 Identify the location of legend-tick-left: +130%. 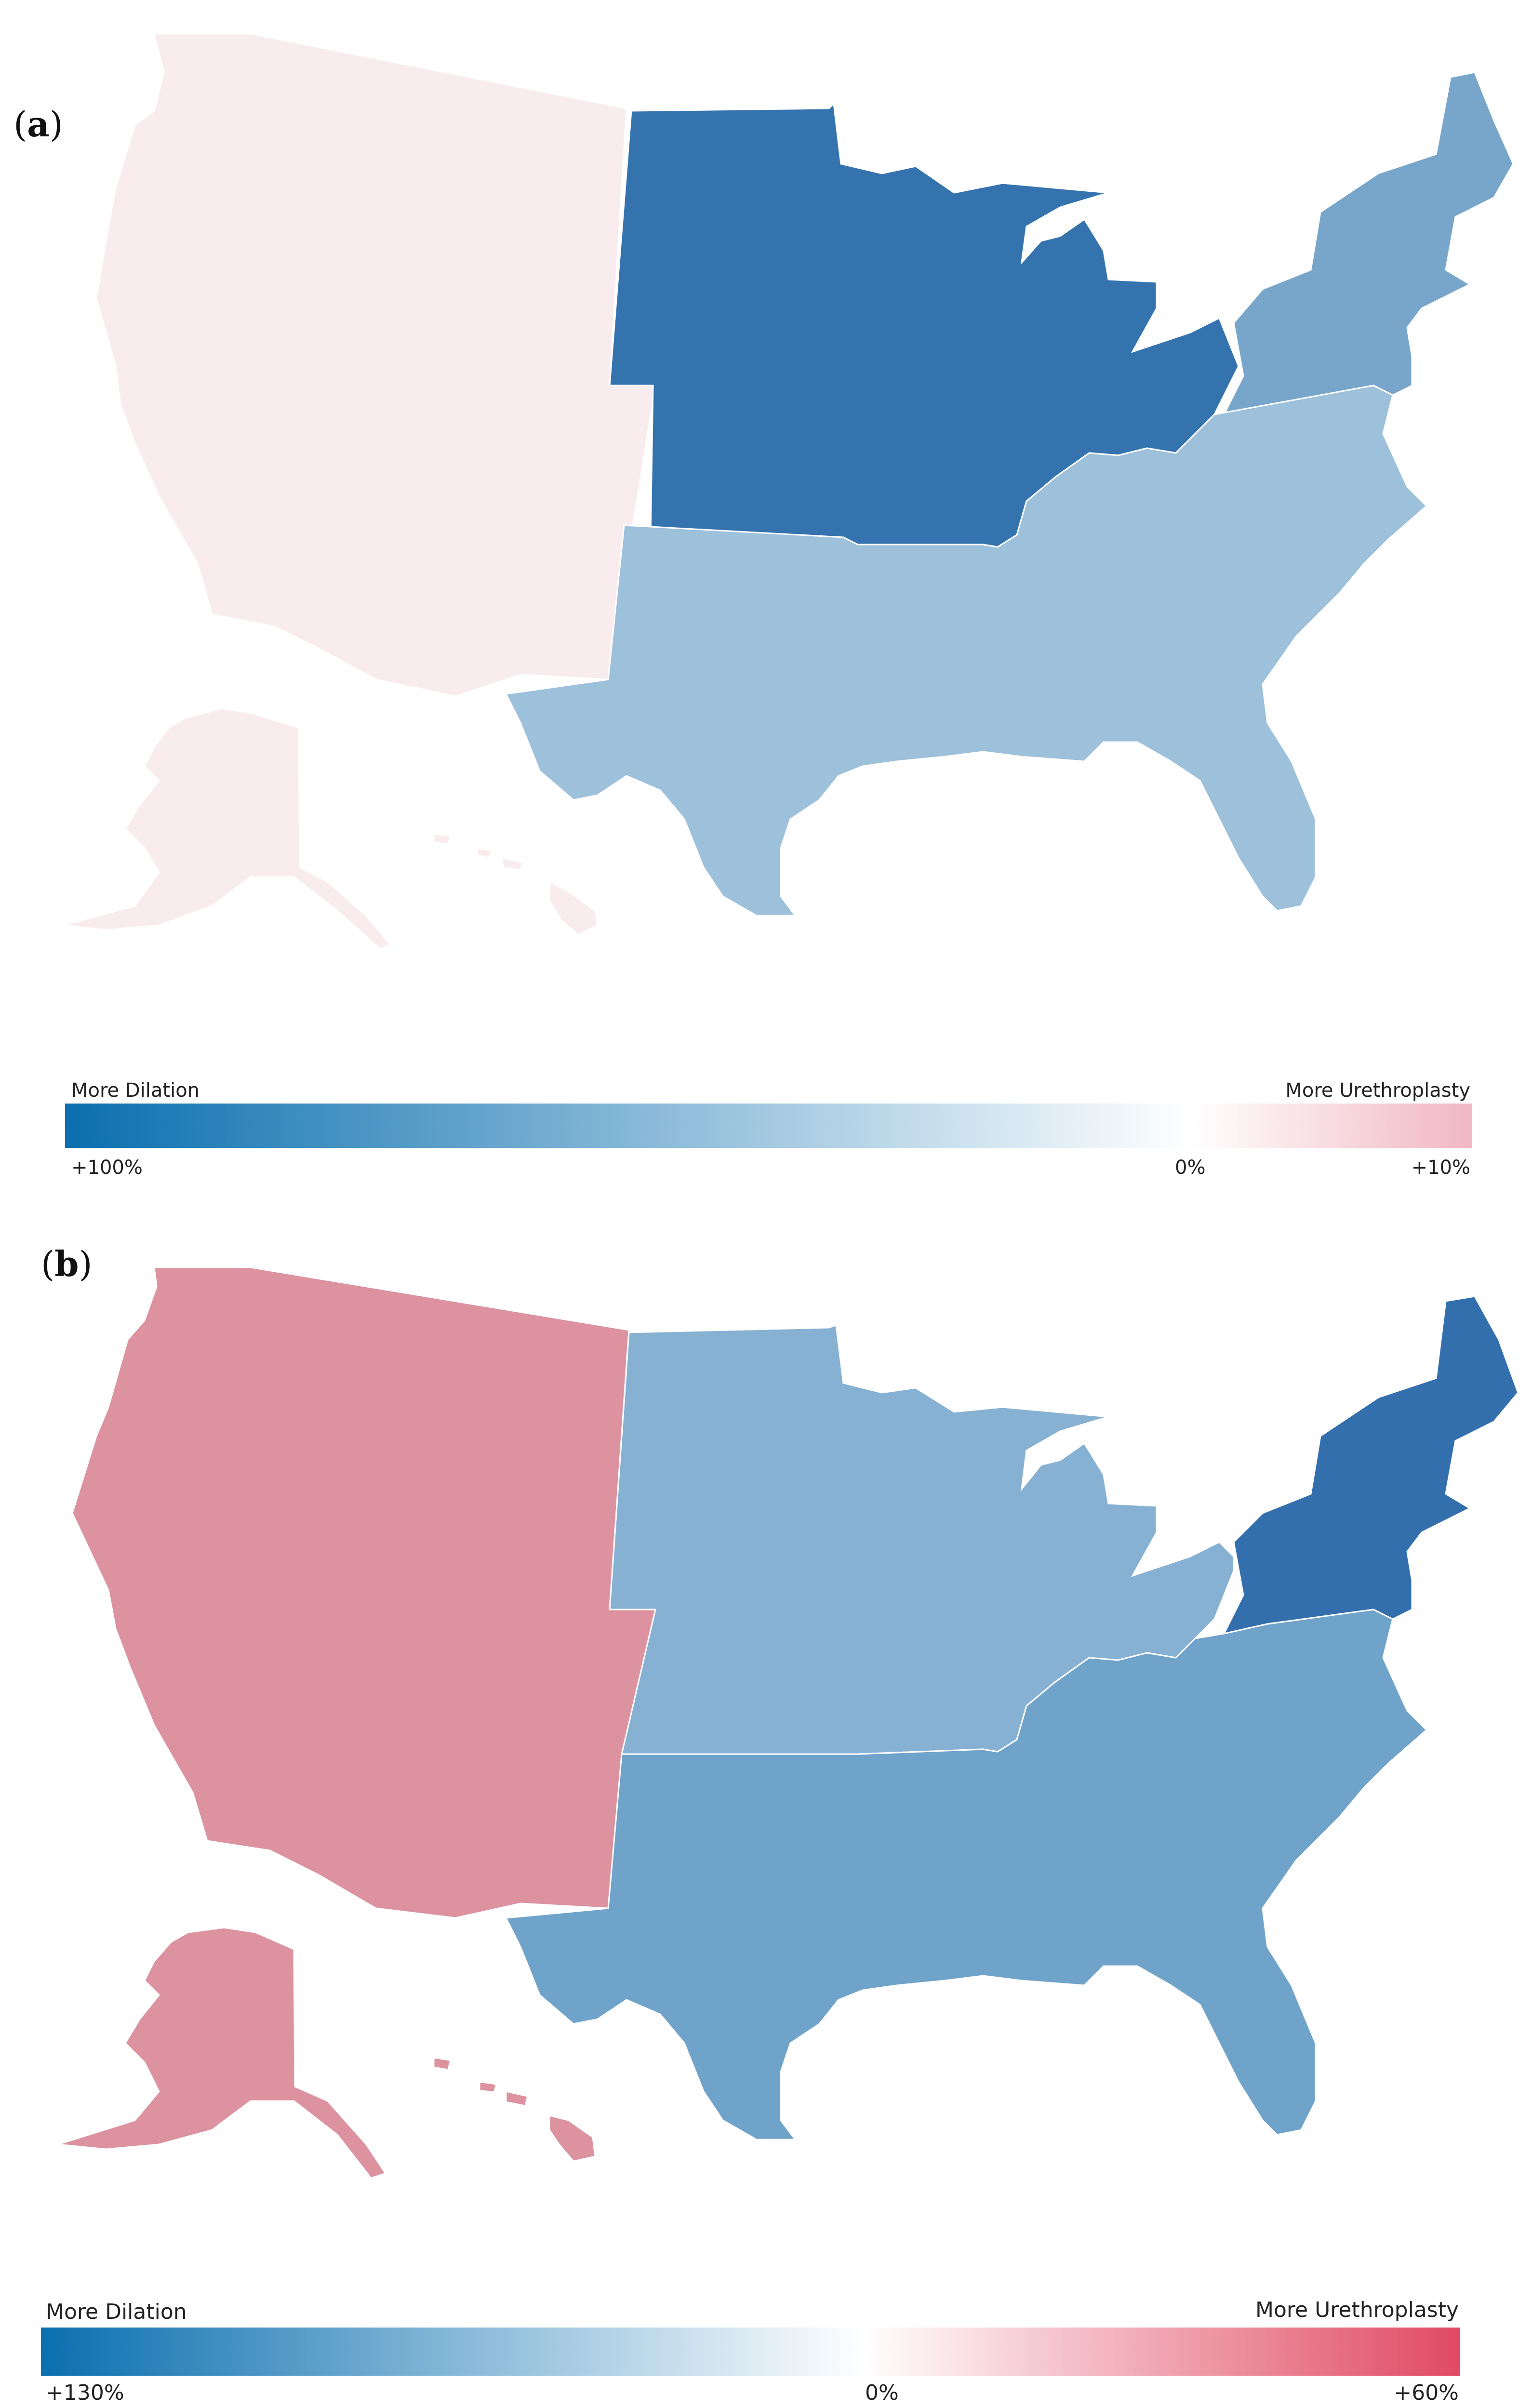
(85, 2393).